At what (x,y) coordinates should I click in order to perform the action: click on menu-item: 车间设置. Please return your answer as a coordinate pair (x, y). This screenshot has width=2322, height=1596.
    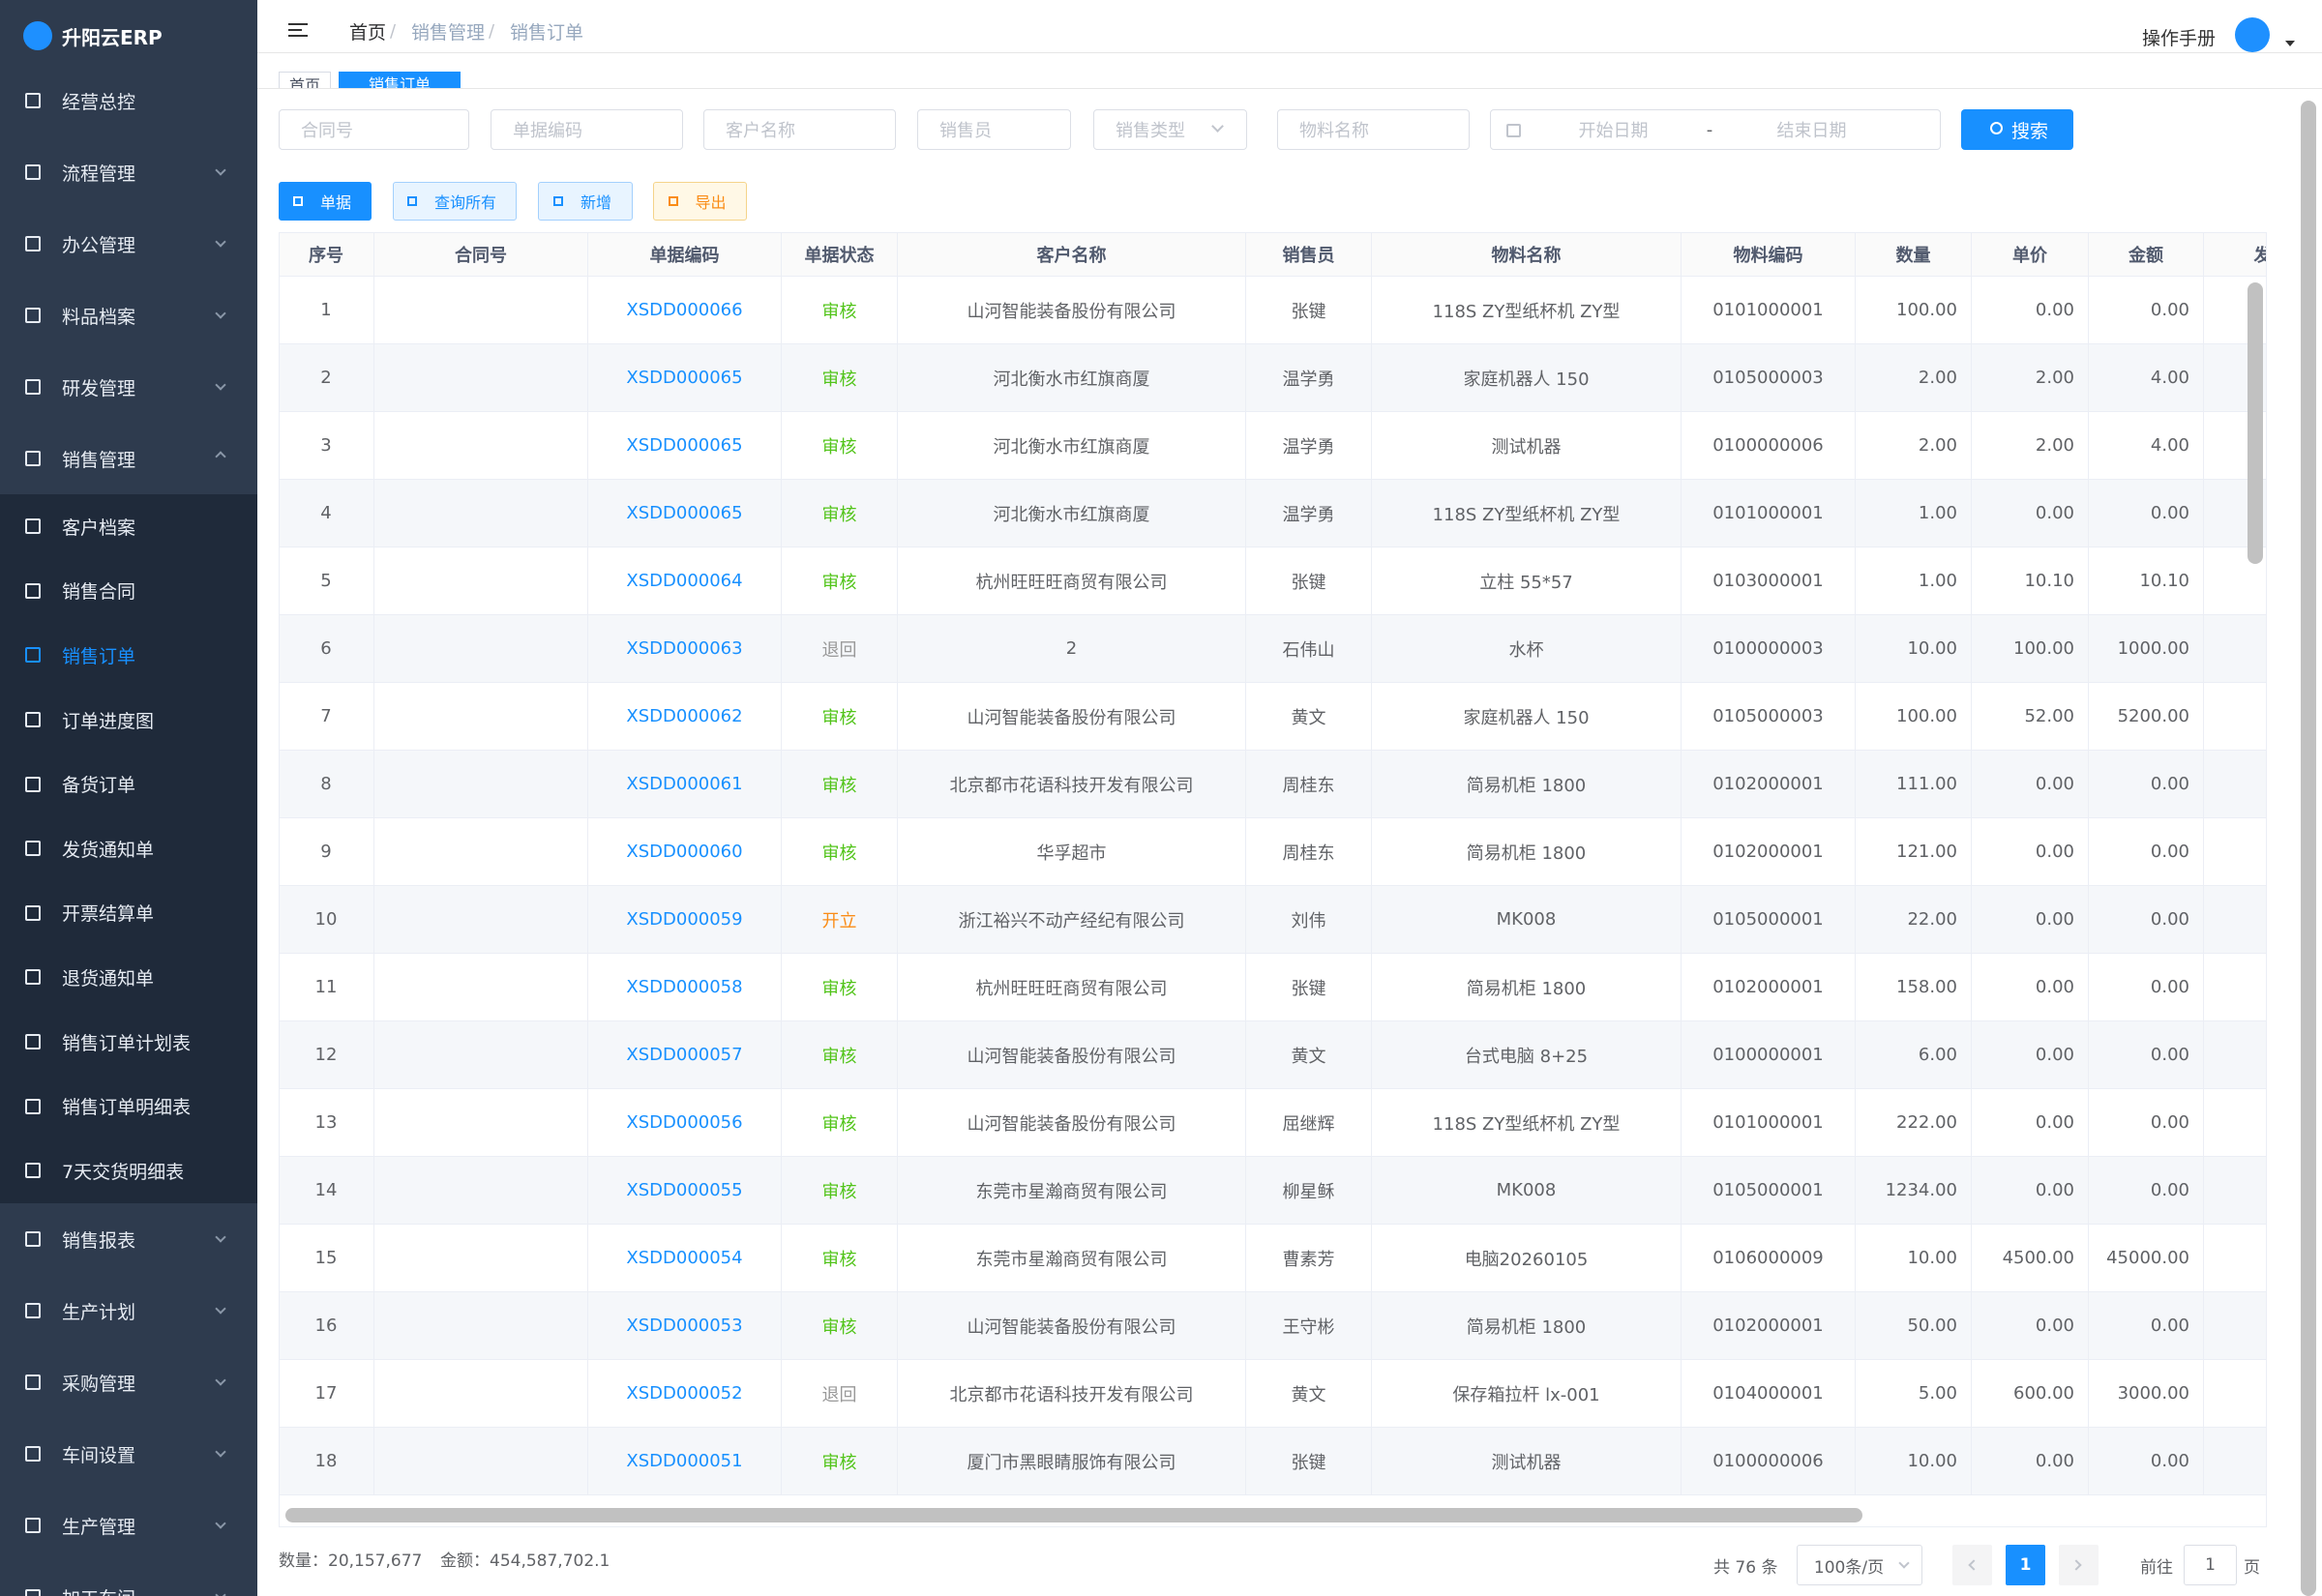
    Looking at the image, I should click on (128, 1454).